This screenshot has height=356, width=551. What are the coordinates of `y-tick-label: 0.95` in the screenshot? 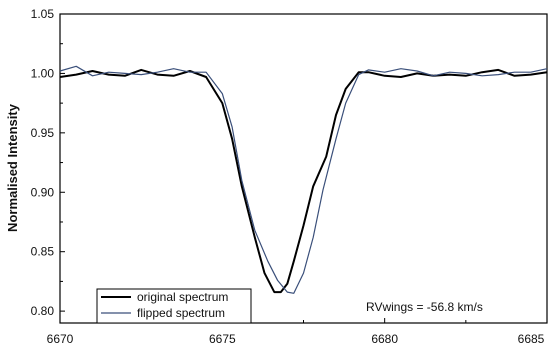 It's located at (43, 133).